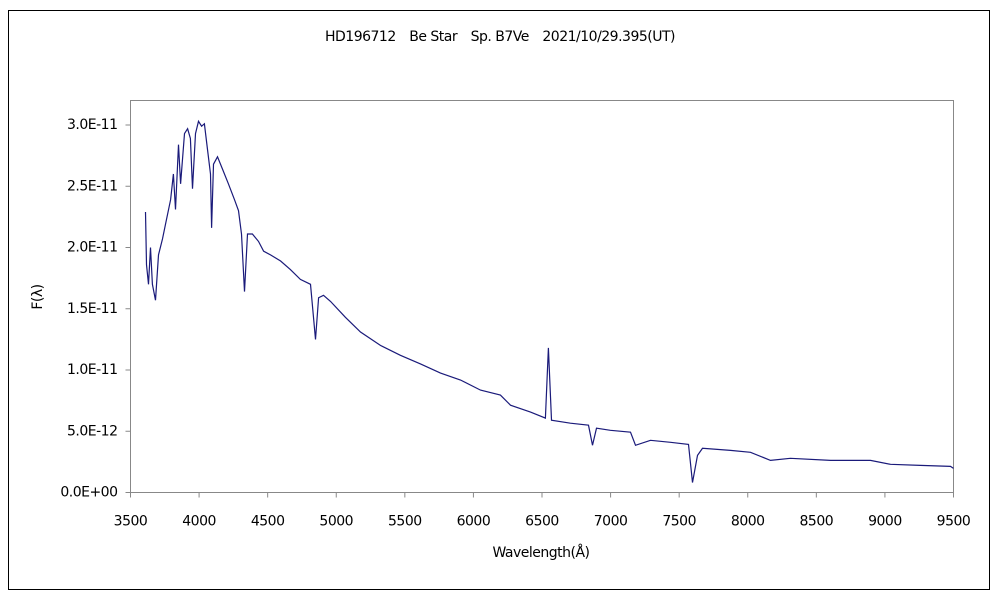 This screenshot has width=1000, height=604. Describe the element at coordinates (885, 522) in the screenshot. I see `x-tick-label: 9000` at that location.